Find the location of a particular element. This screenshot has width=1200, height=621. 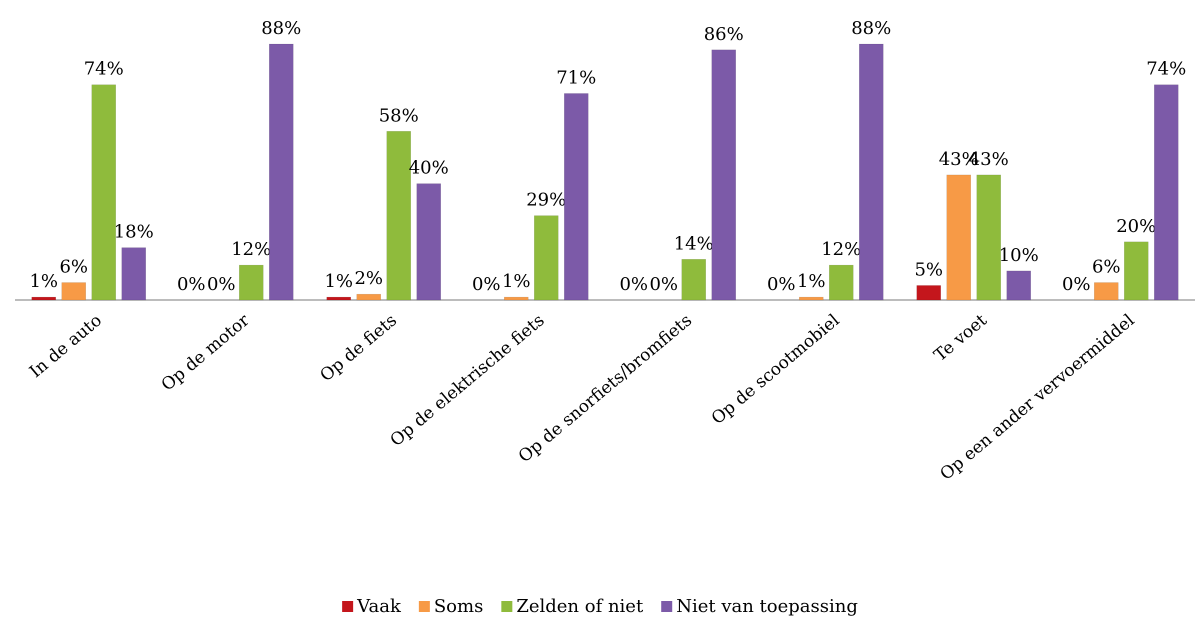

x-tick-label: Op de scootmobiel is located at coordinates (776, 370).